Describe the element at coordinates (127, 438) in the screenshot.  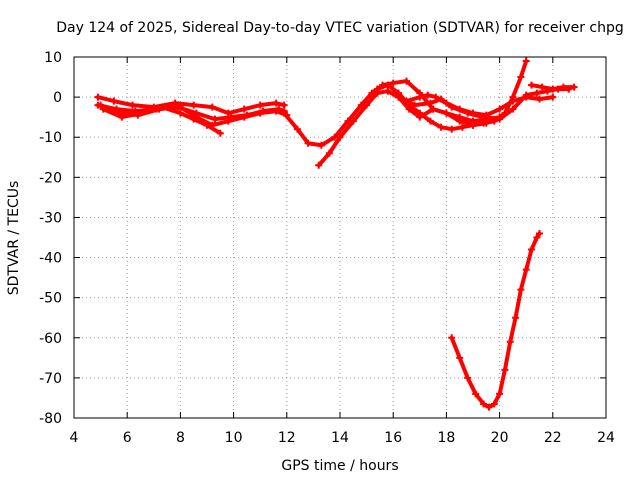
I see `x-tick-label: 6` at that location.